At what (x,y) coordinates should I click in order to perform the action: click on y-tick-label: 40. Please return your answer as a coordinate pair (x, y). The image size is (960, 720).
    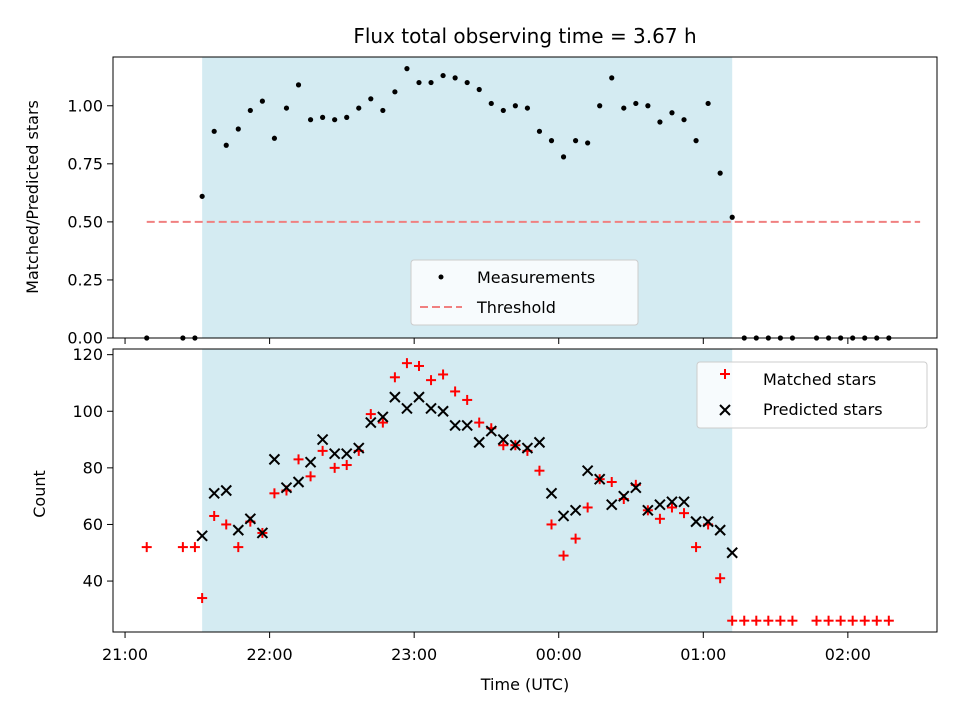
    Looking at the image, I should click on (93, 581).